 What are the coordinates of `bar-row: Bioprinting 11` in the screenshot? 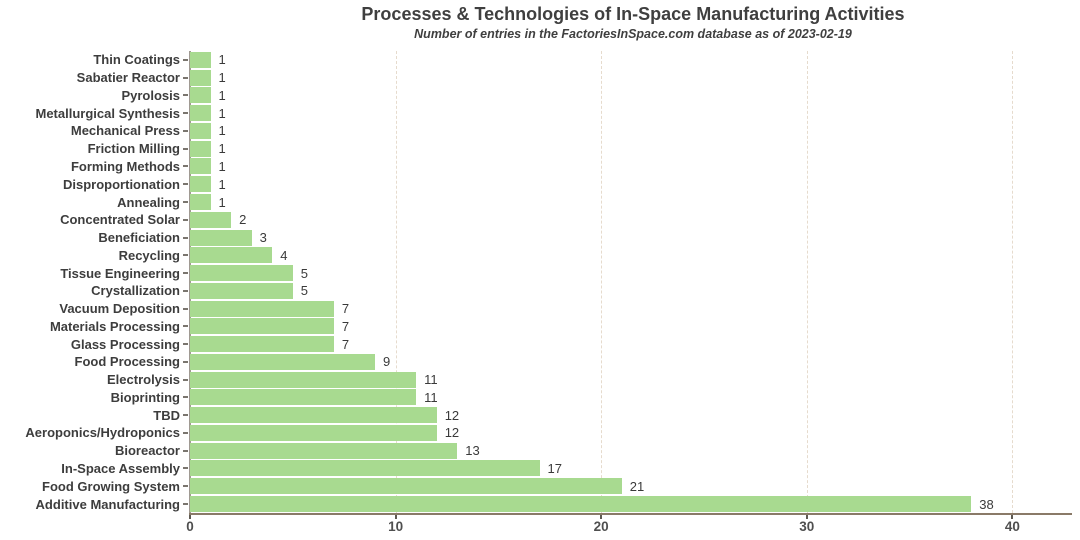 It's located at (536, 398).